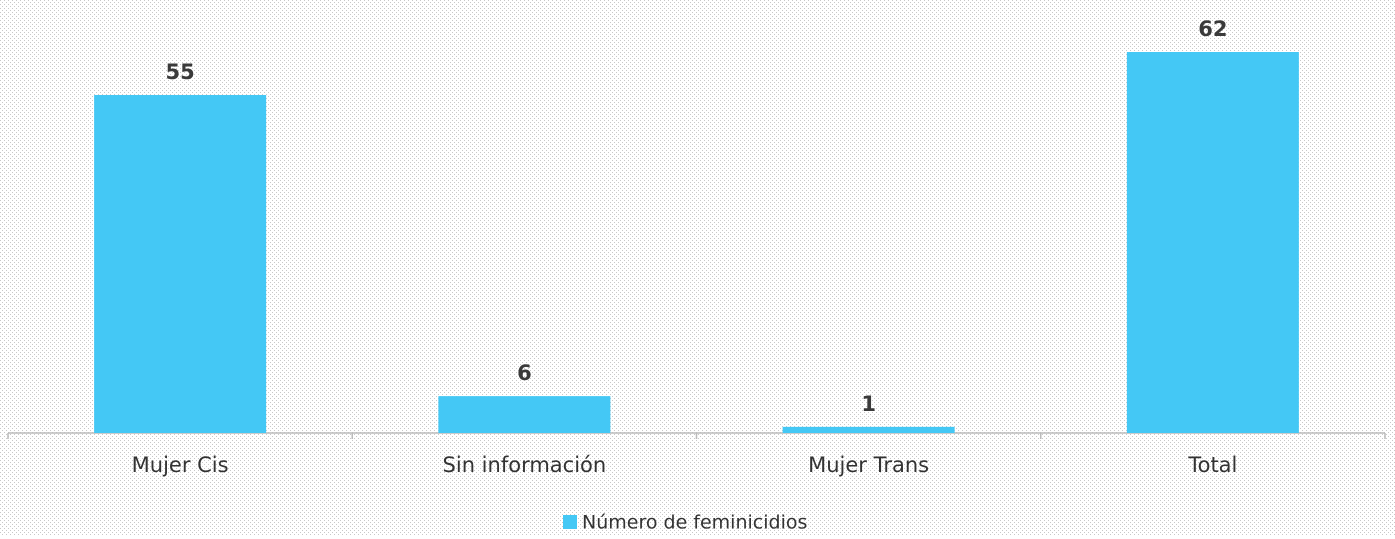 This screenshot has width=1395, height=539. I want to click on x-tick-label: Total, so click(1212, 465).